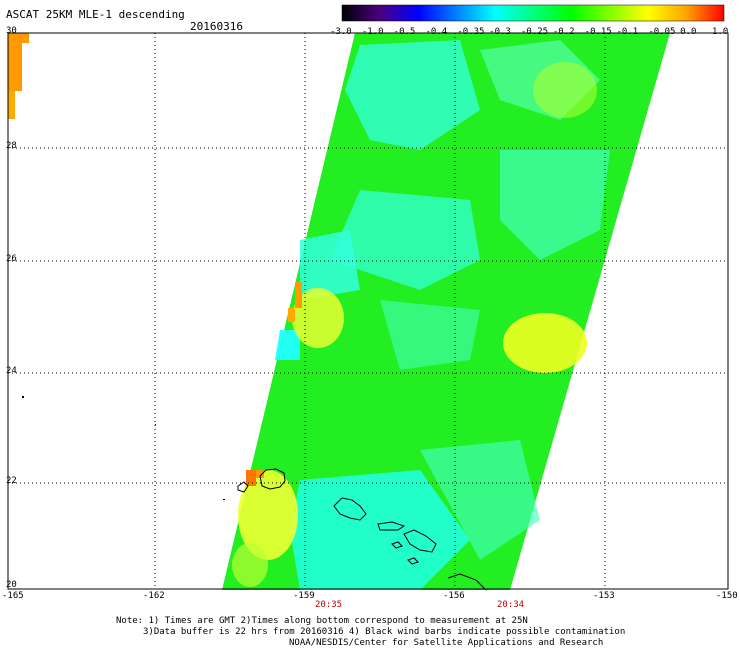  What do you see at coordinates (362, 529) in the screenshot?
I see `coastline-layer` at bounding box center [362, 529].